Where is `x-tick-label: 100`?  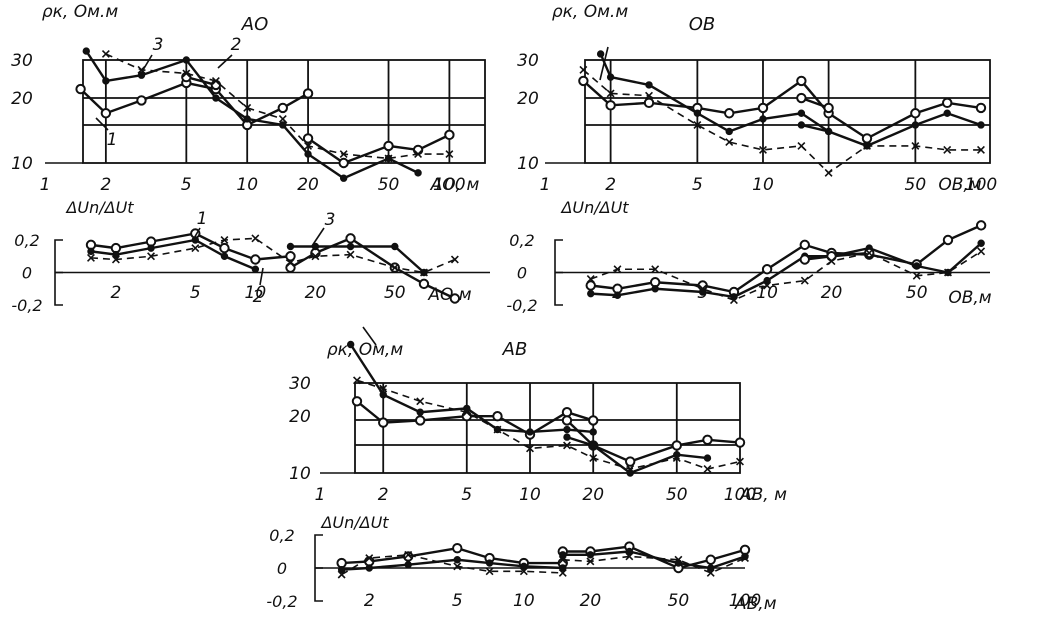 x-tick-label: 100 is located at coordinates (745, 601).